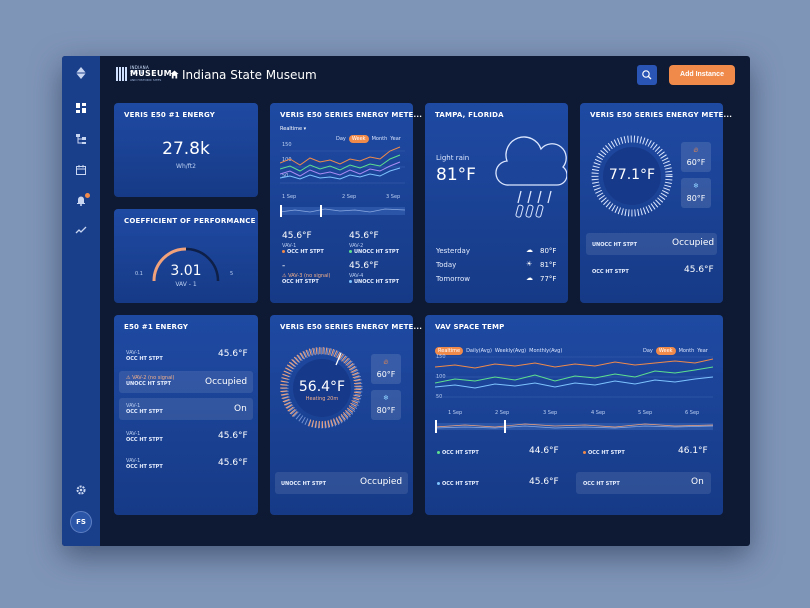 Image resolution: width=810 pixels, height=608 pixels. What do you see at coordinates (702, 75) in the screenshot?
I see `add-instance-button: Add Instance` at bounding box center [702, 75].